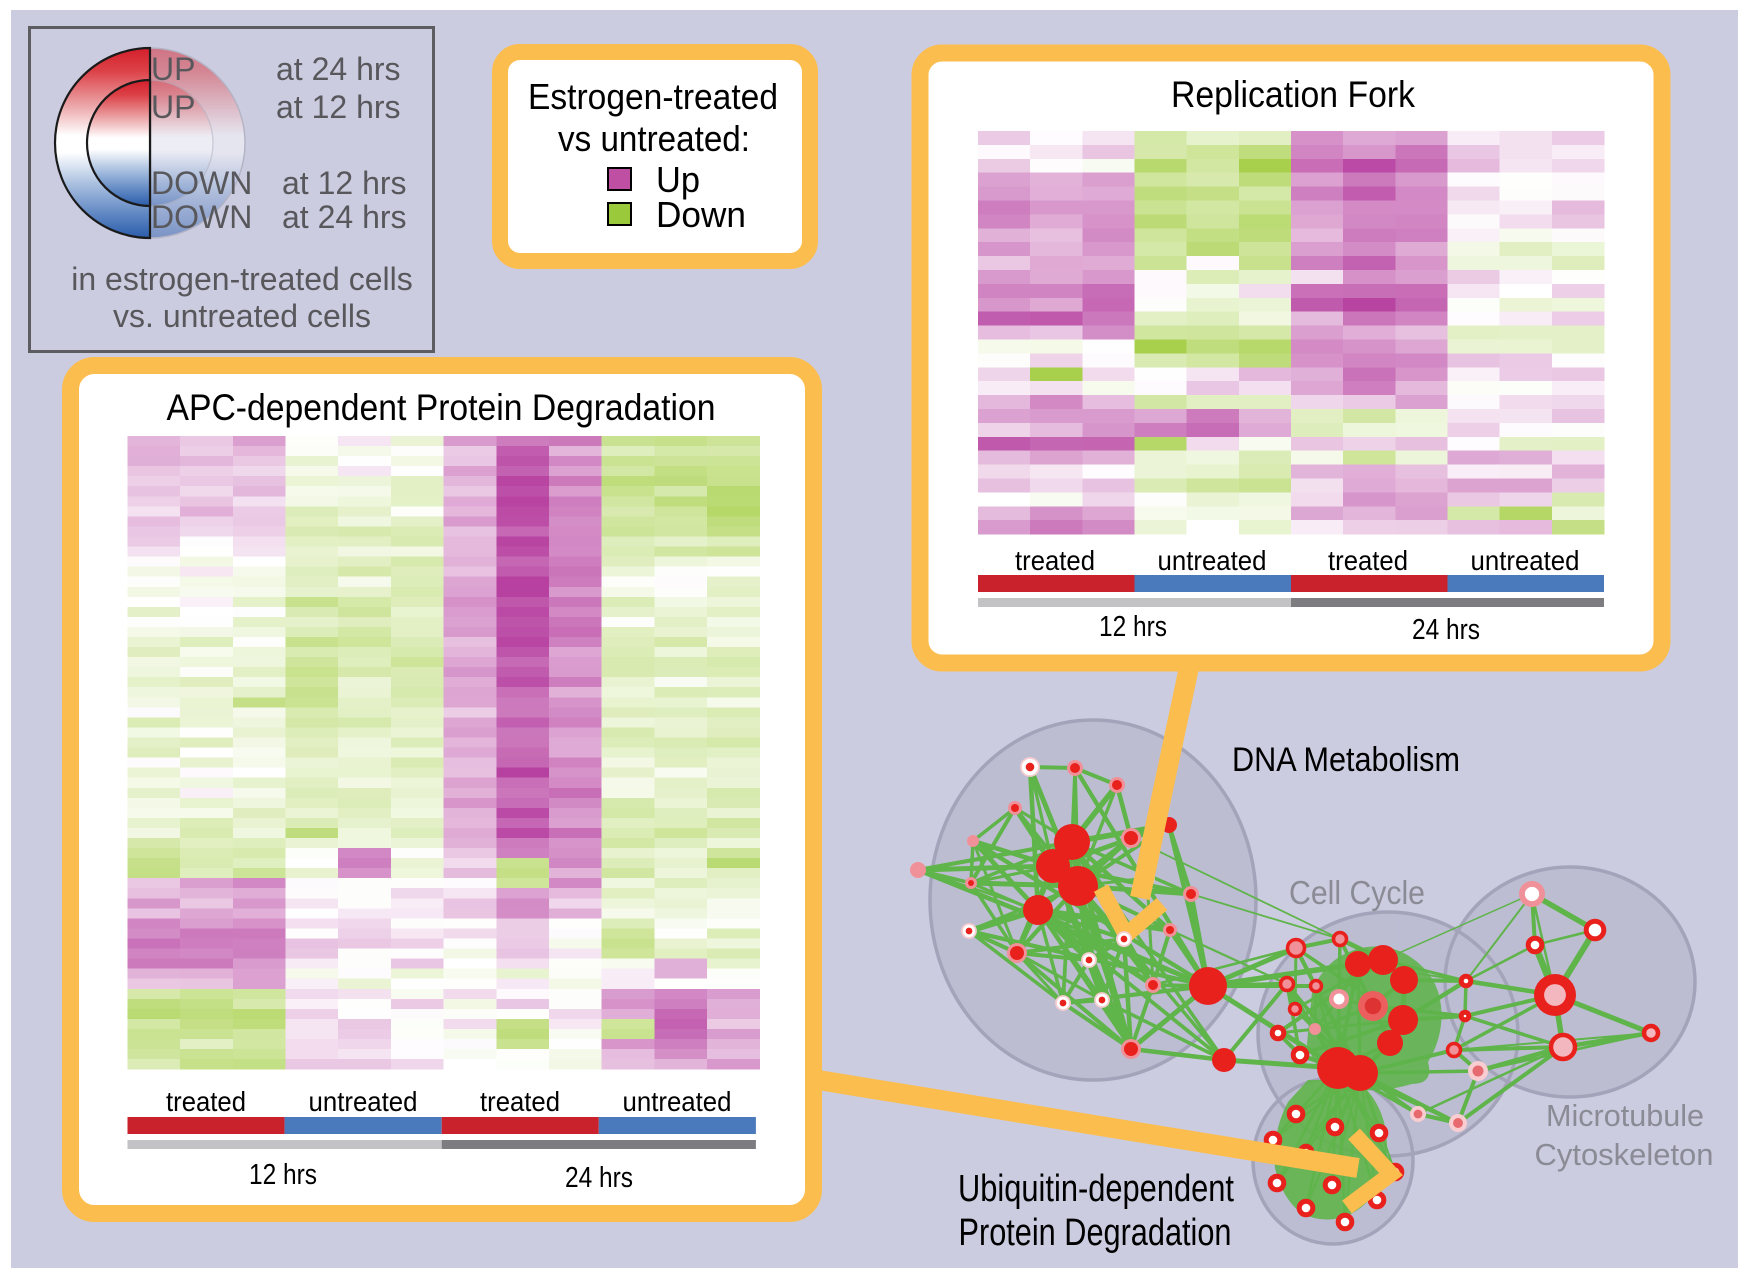 This screenshot has width=1750, height=1284. Describe the element at coordinates (654, 138) in the screenshot. I see `svg-text: vs untreated:` at that location.